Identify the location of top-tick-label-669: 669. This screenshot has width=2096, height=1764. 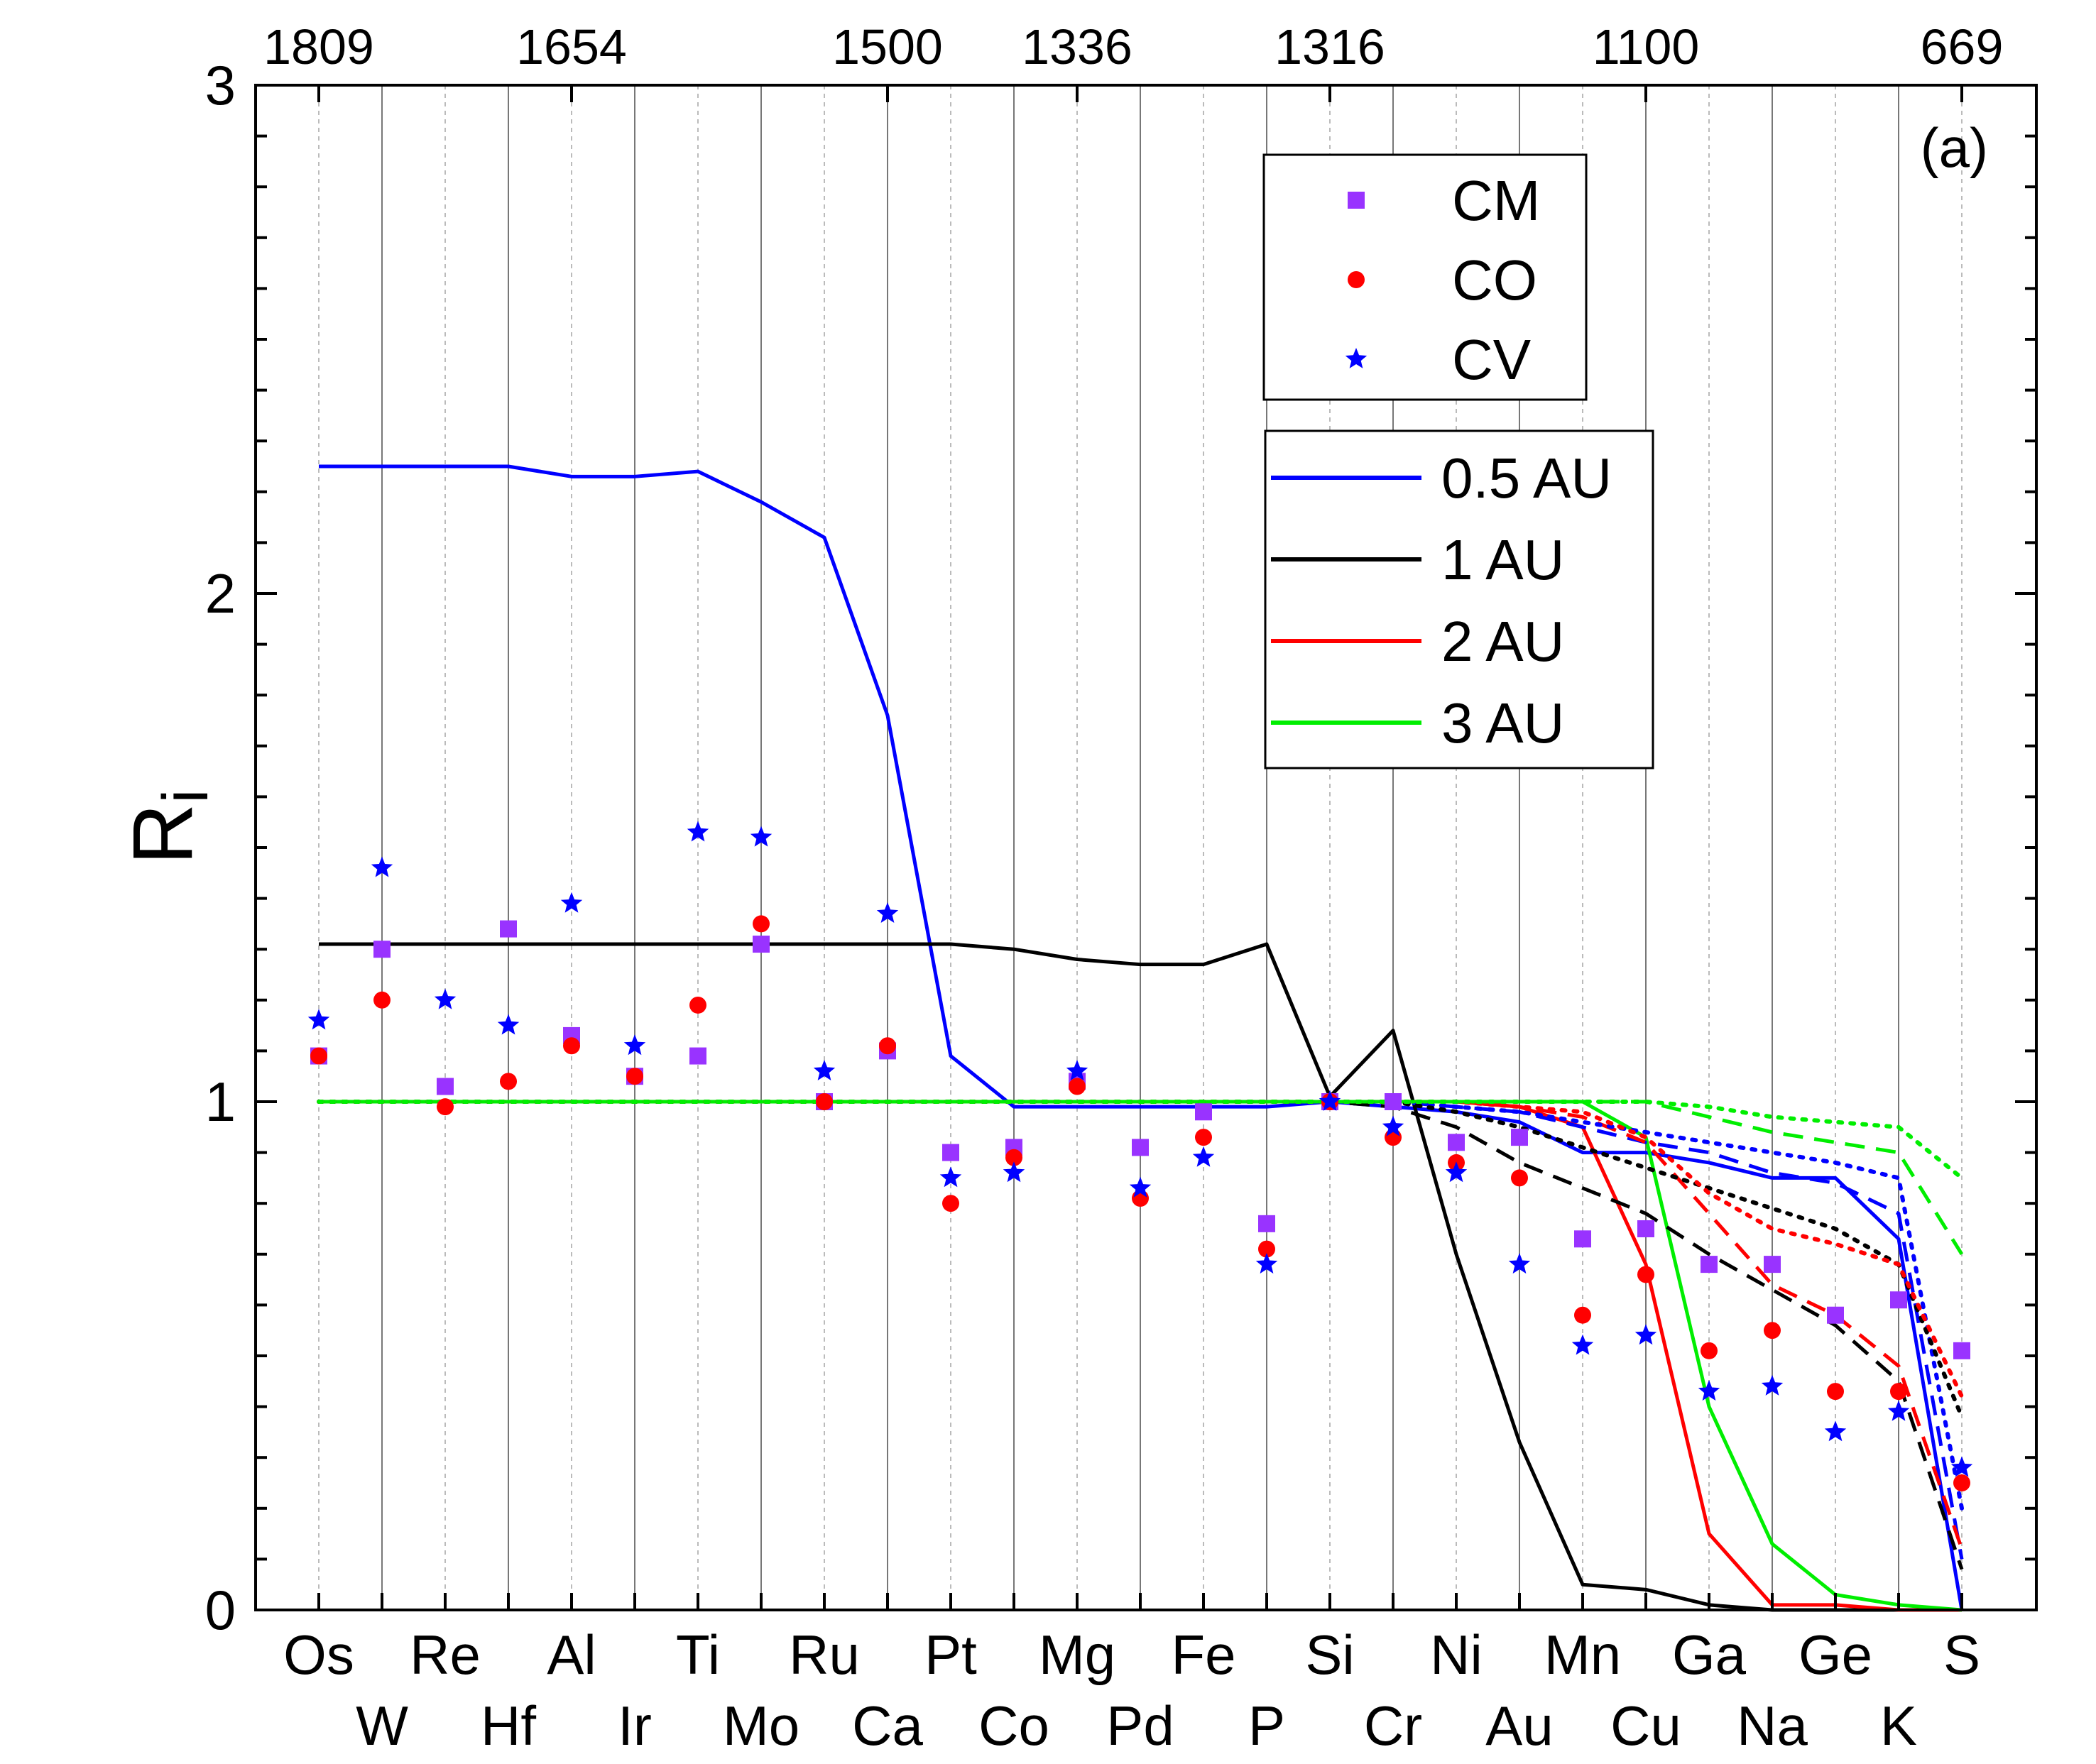
(1962, 47).